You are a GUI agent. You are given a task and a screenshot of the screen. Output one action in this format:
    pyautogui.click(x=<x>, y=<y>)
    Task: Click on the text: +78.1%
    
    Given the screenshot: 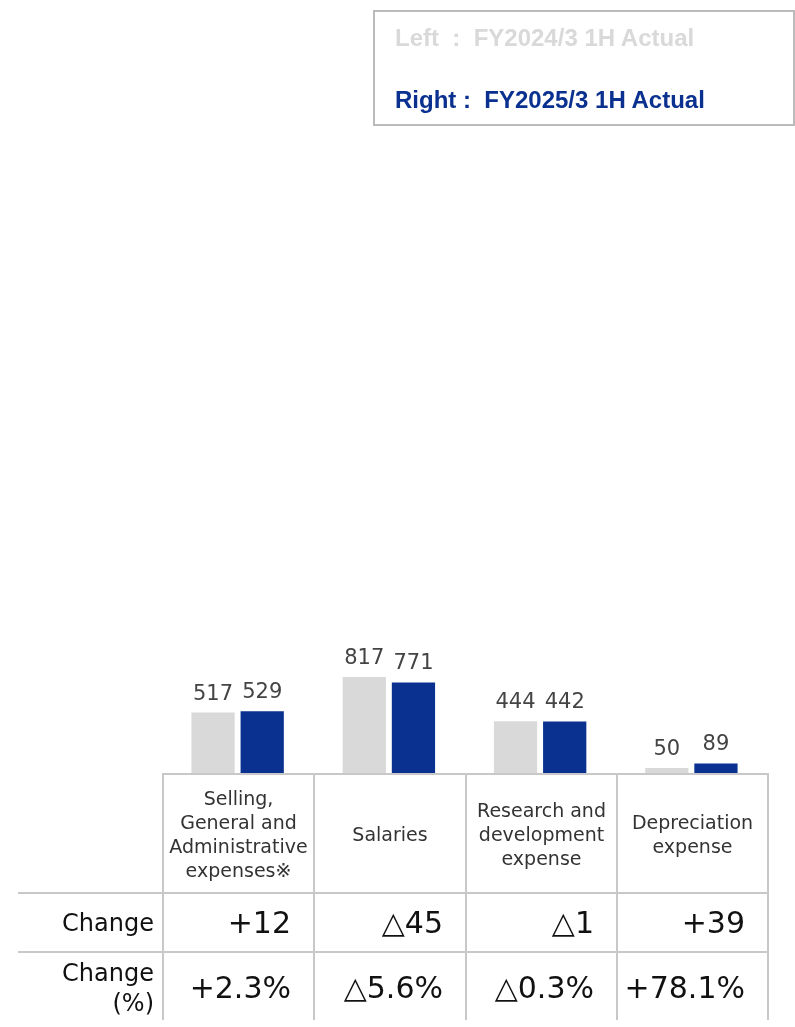 What is the action you would take?
    pyautogui.click(x=684, y=988)
    